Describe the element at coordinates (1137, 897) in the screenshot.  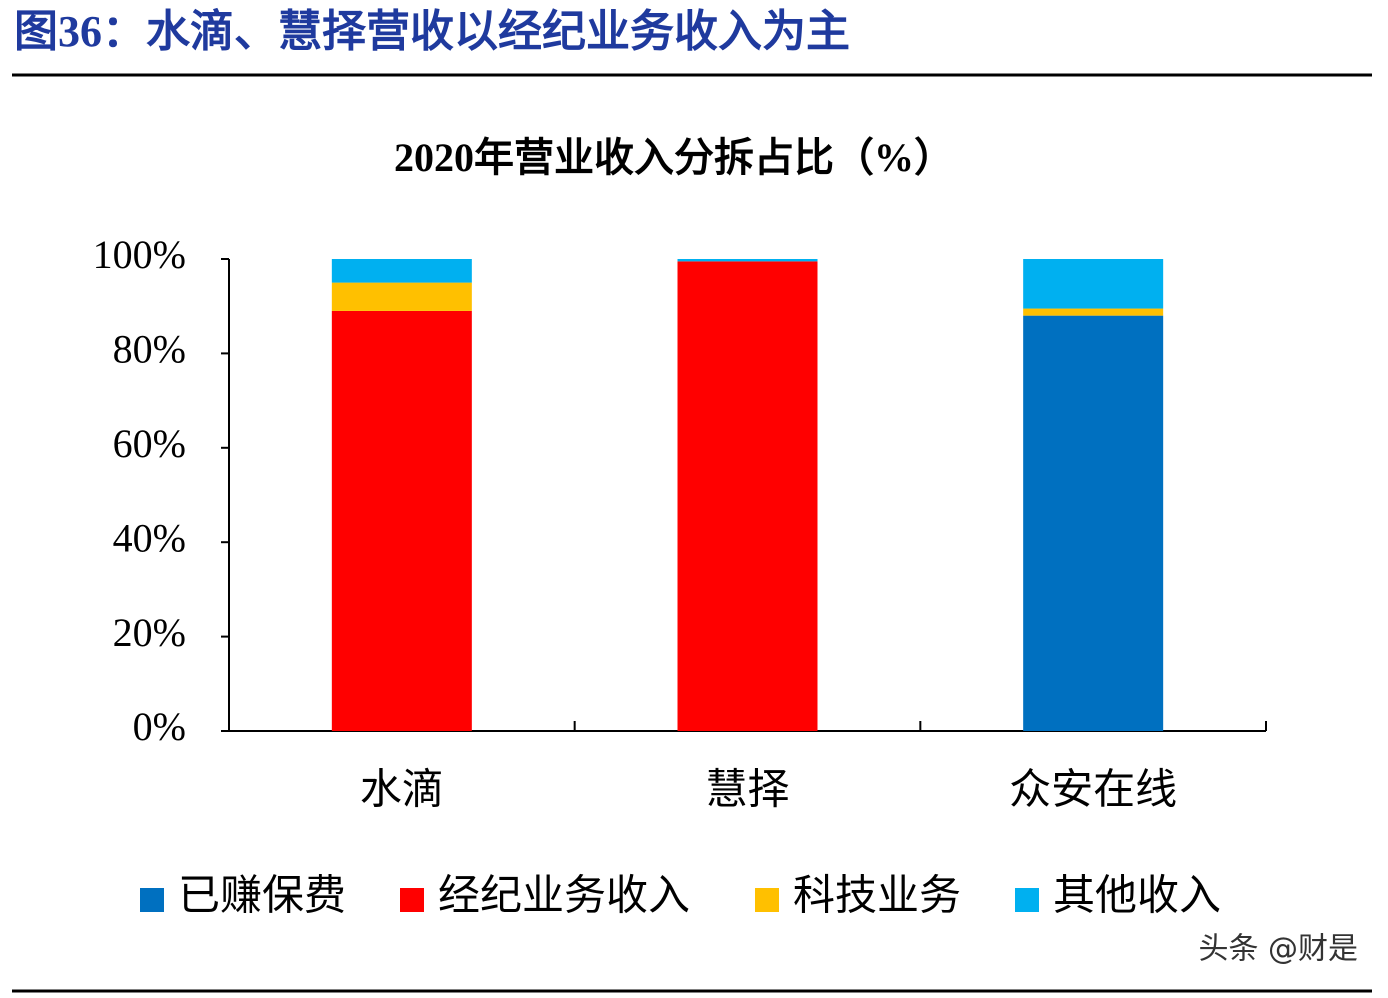
I see `legend-label: 其他收入` at that location.